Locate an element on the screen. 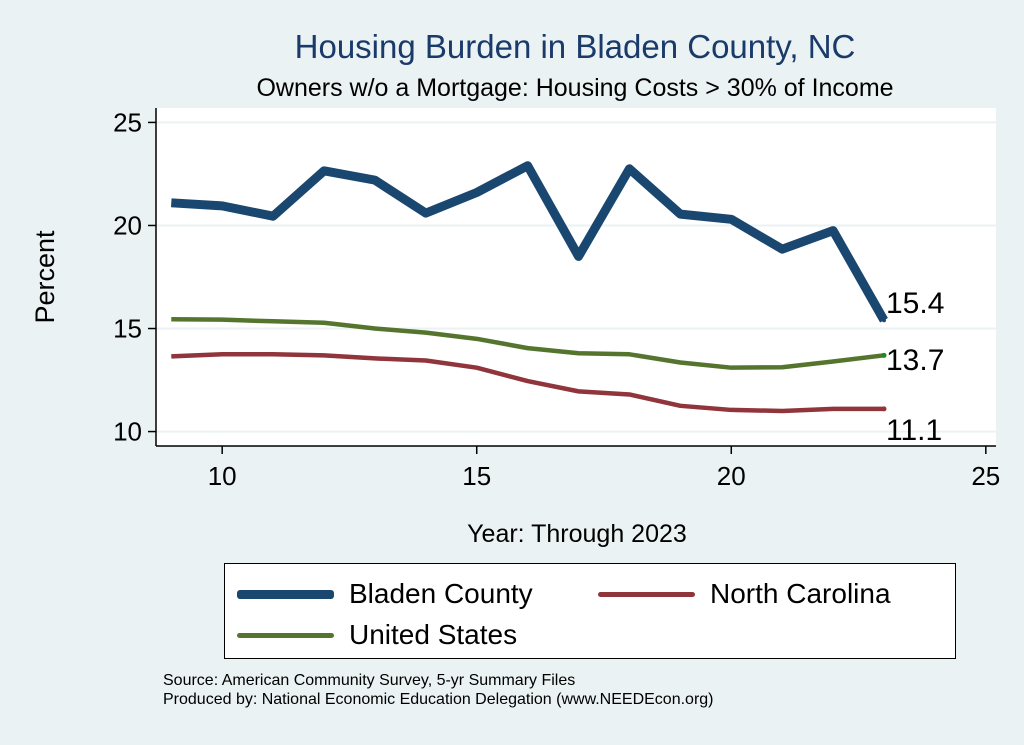  x-axis-label: Year: Through 2023 is located at coordinates (577, 534).